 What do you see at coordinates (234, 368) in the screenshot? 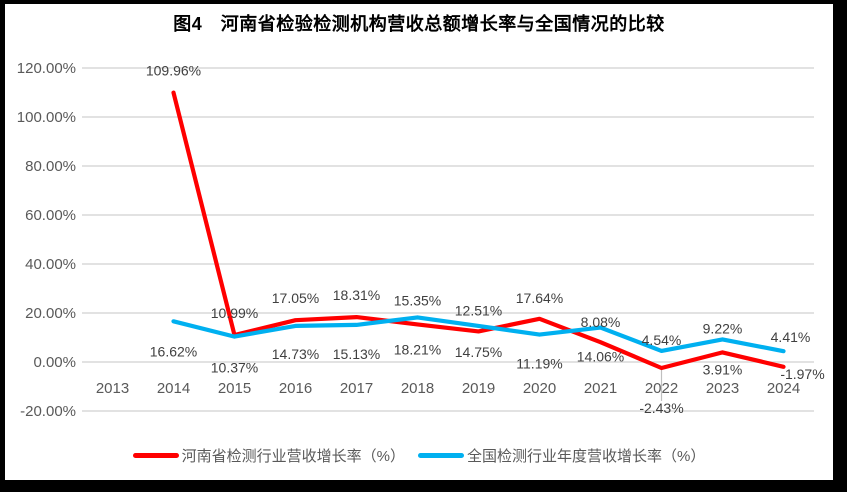
I see `national-data-label: 10.37%` at bounding box center [234, 368].